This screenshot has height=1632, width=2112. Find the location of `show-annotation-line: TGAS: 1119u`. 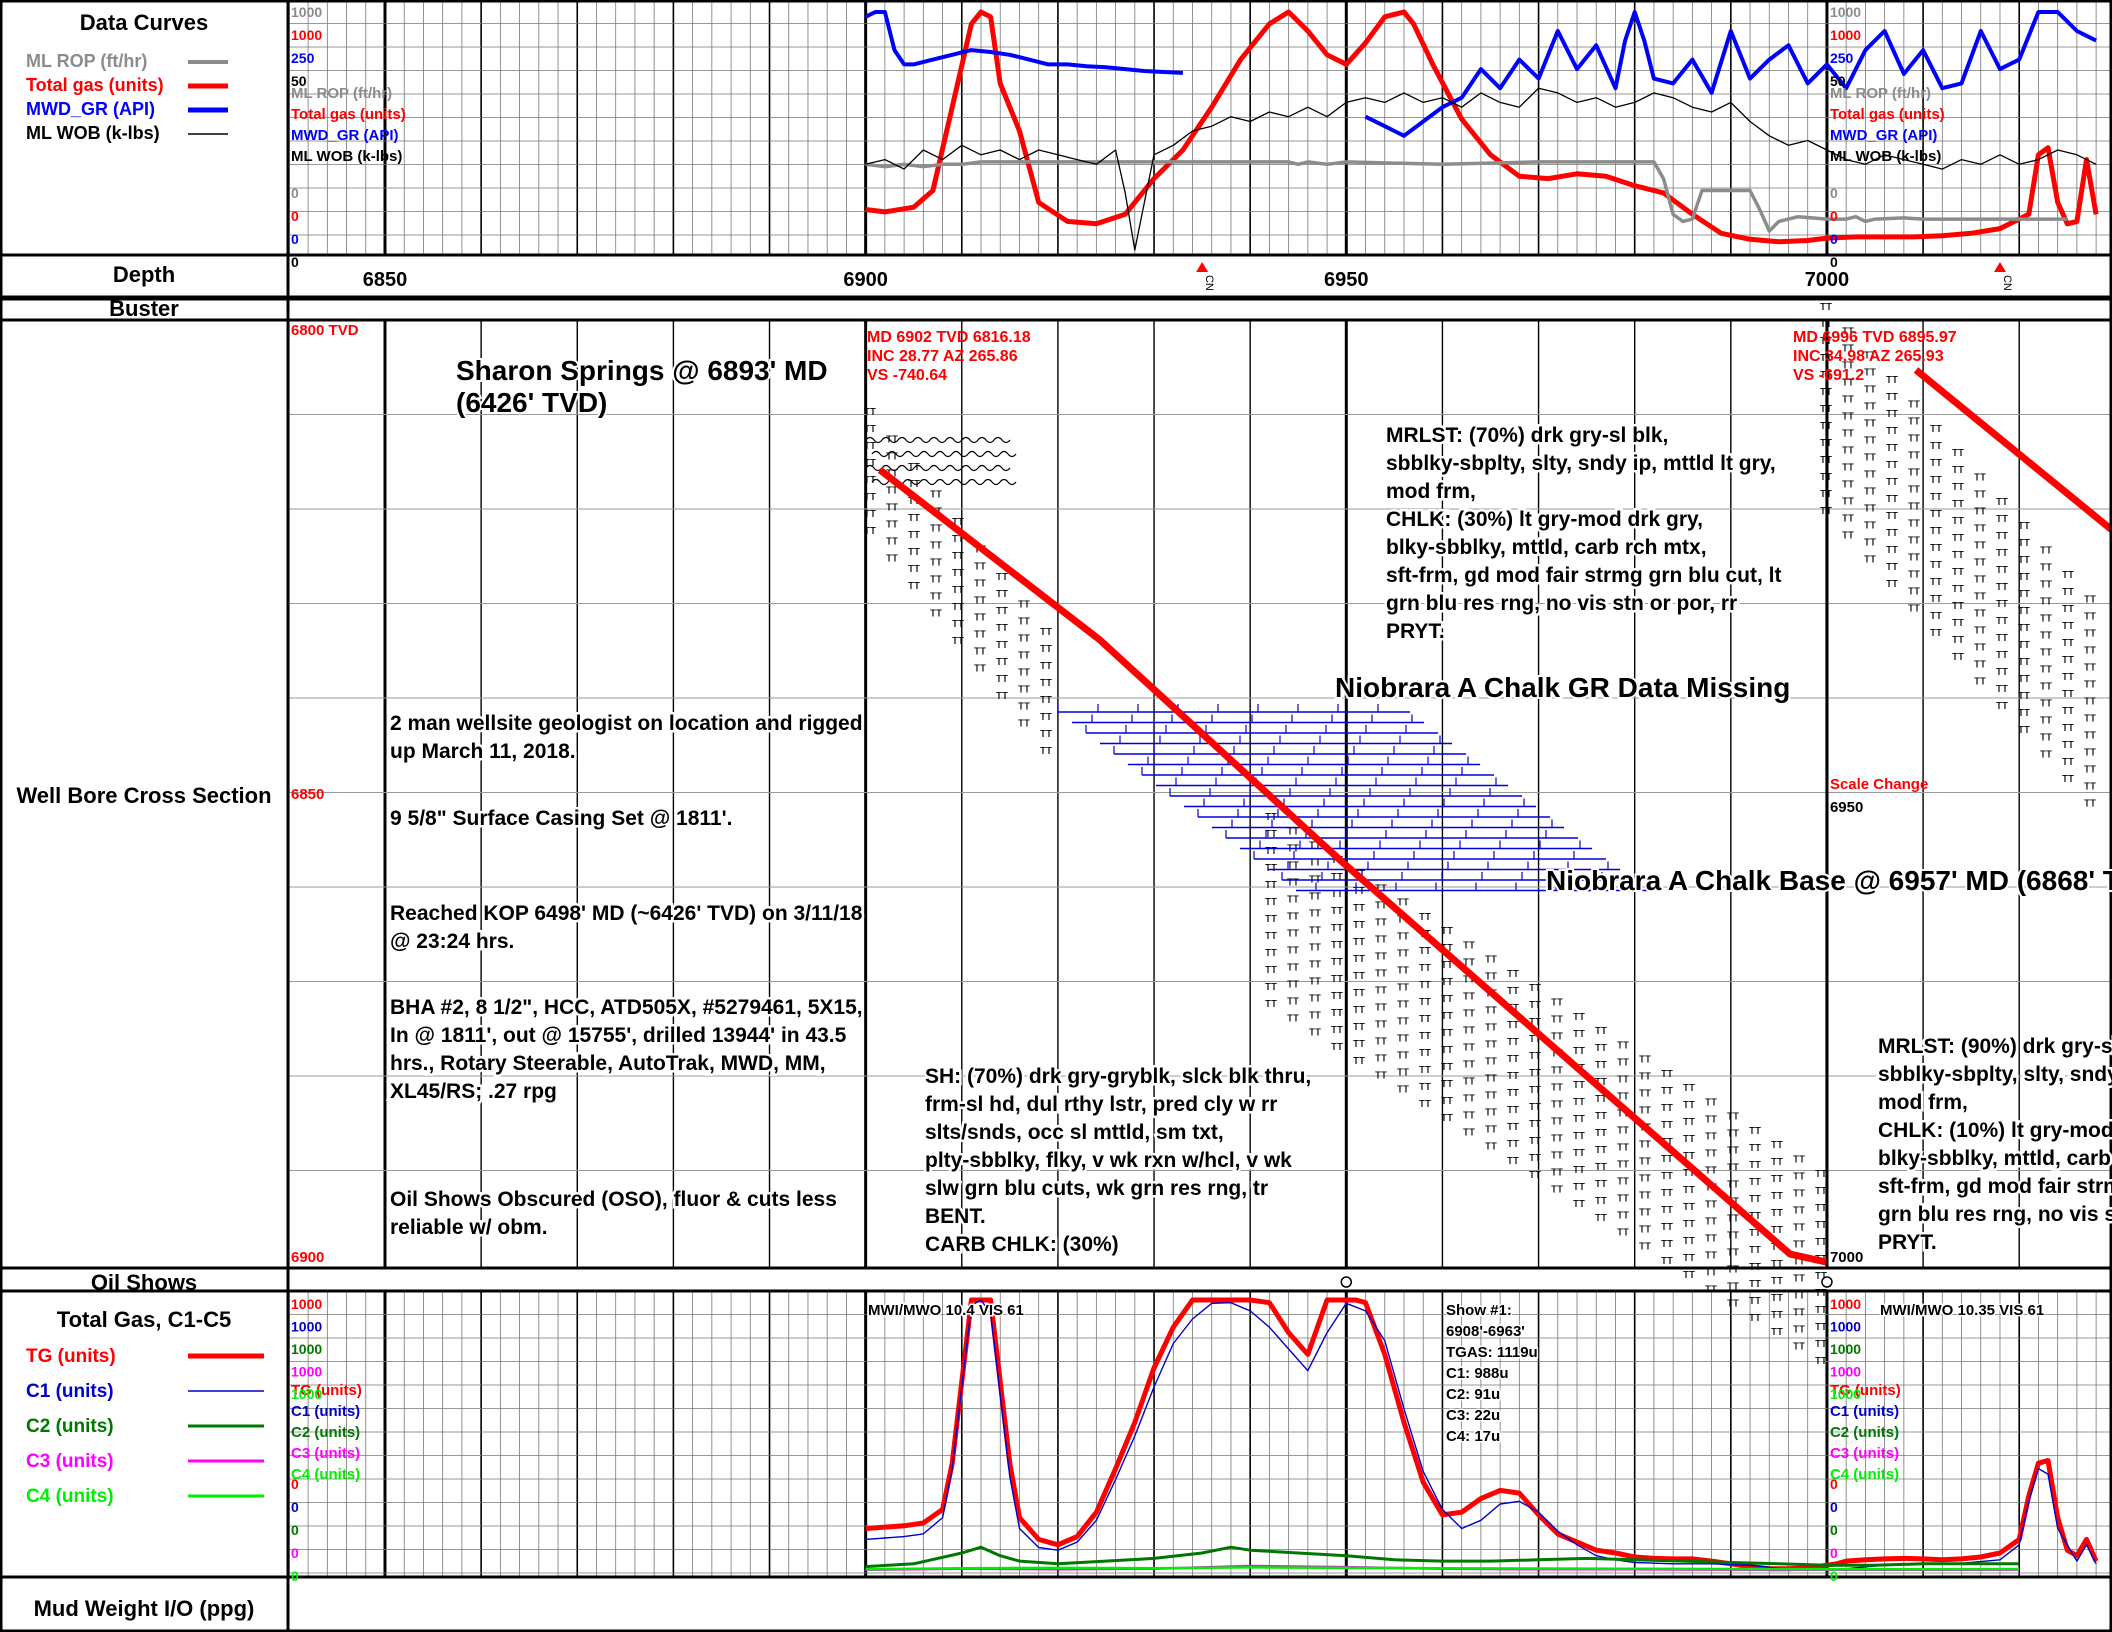

show-annotation-line: TGAS: 1119u is located at coordinates (1492, 1352).